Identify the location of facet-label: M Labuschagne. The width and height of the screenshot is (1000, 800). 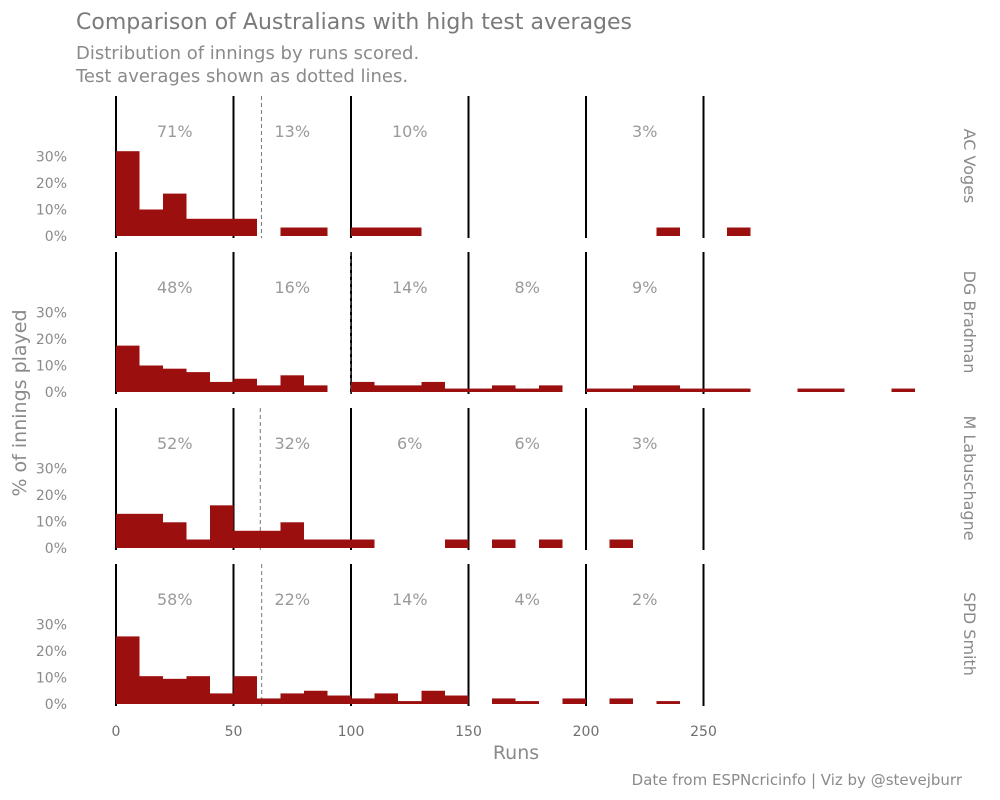
(969, 477).